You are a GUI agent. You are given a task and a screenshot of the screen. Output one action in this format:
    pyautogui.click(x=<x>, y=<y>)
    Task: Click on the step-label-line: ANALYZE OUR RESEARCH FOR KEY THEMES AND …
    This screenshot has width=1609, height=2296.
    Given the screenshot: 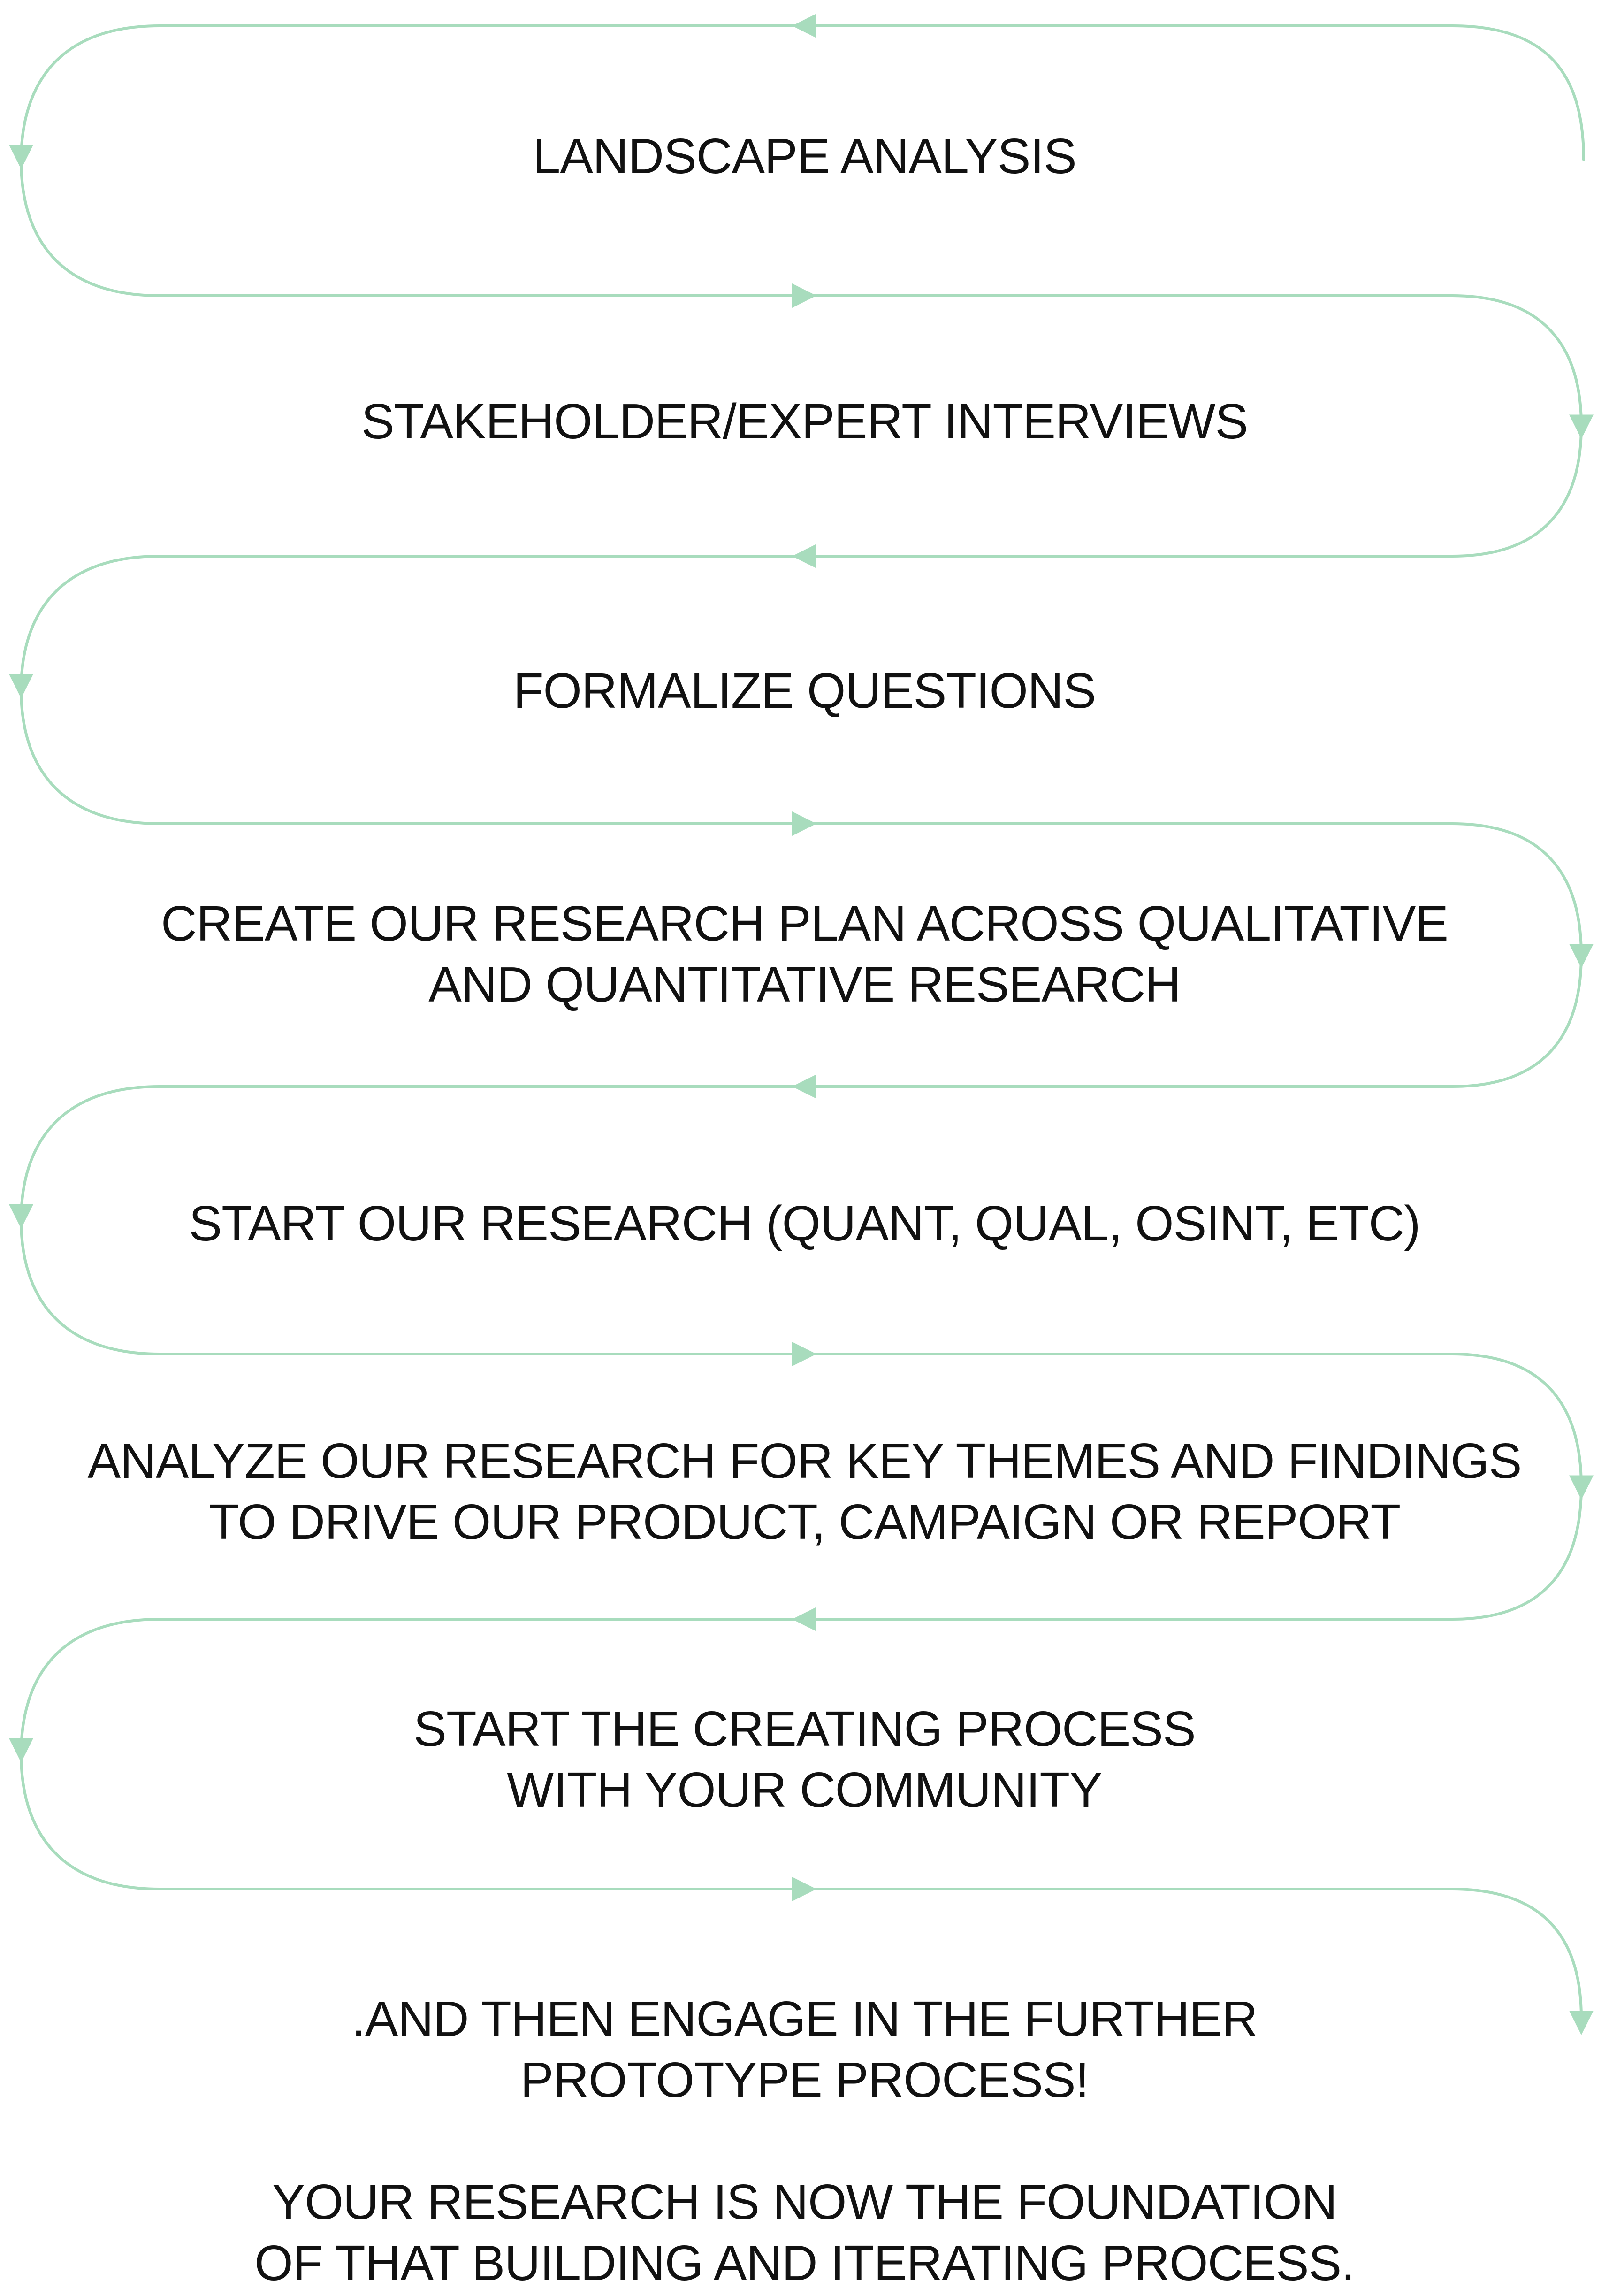 What is the action you would take?
    pyautogui.click(x=804, y=1461)
    